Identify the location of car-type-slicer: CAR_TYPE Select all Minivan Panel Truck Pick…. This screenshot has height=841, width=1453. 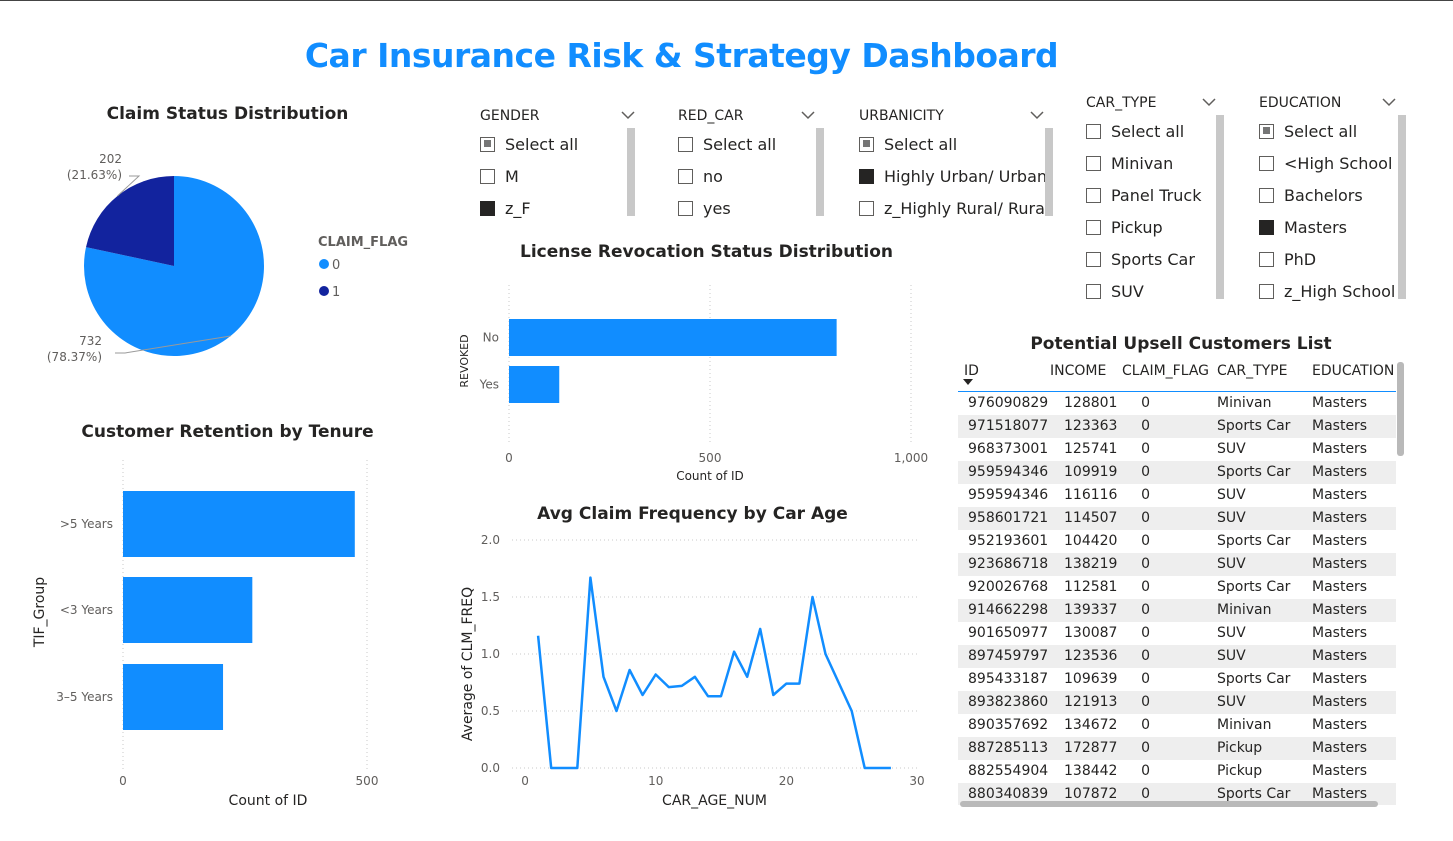
(1156, 201).